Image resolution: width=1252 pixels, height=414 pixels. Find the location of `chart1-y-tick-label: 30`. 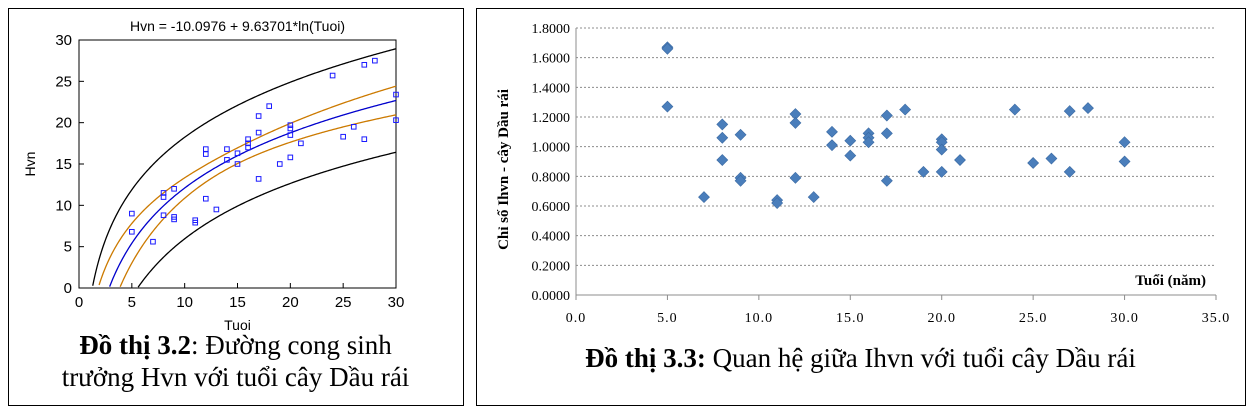

chart1-y-tick-label: 30 is located at coordinates (63, 40).